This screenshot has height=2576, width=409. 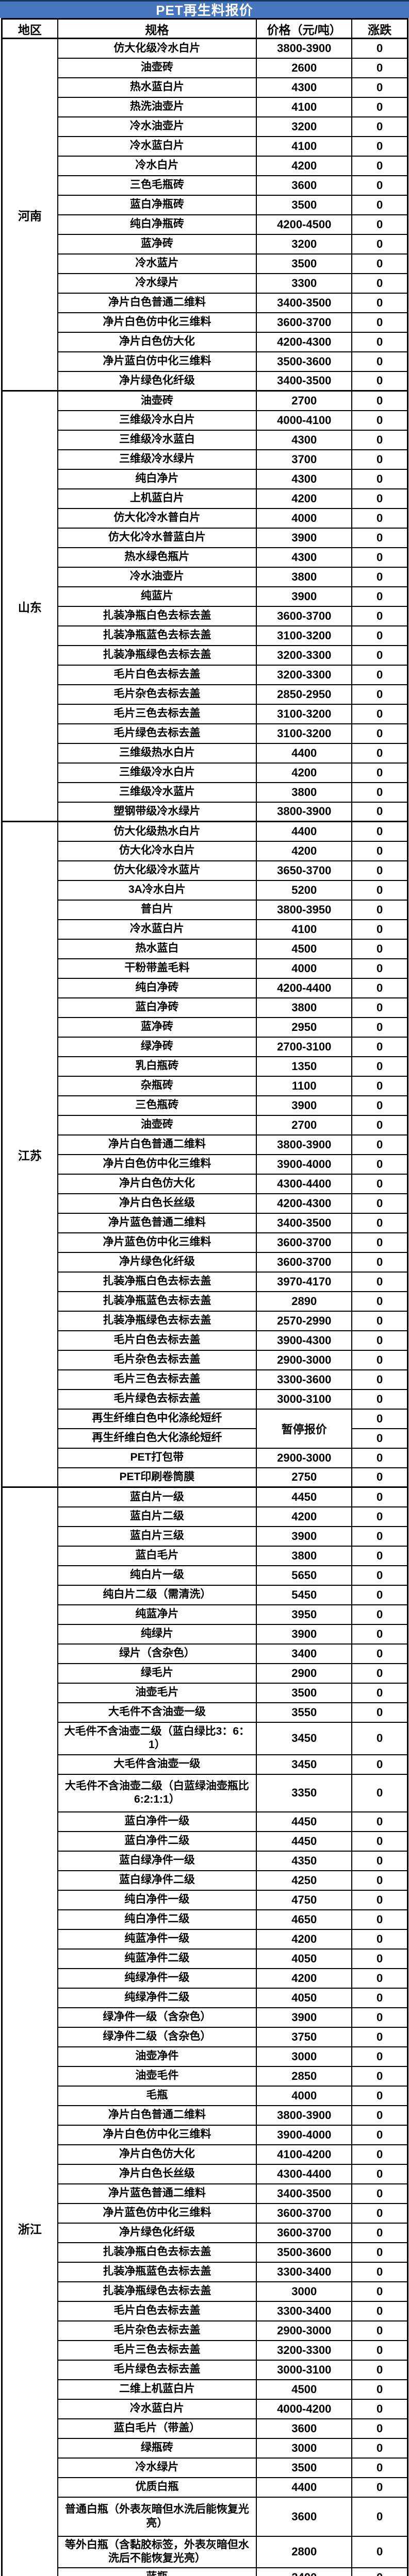 I want to click on spec-cell: 蓝白片一级, so click(x=157, y=1496).